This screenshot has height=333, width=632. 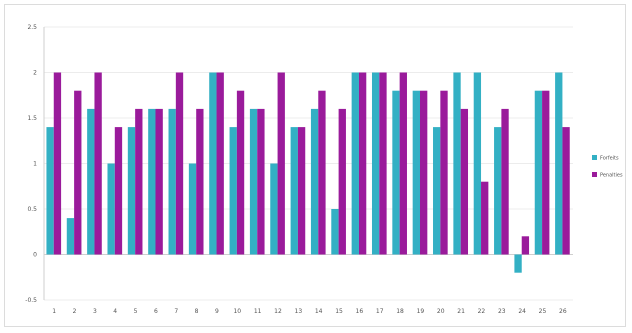 I want to click on x-tick-label: 22, so click(x=482, y=311).